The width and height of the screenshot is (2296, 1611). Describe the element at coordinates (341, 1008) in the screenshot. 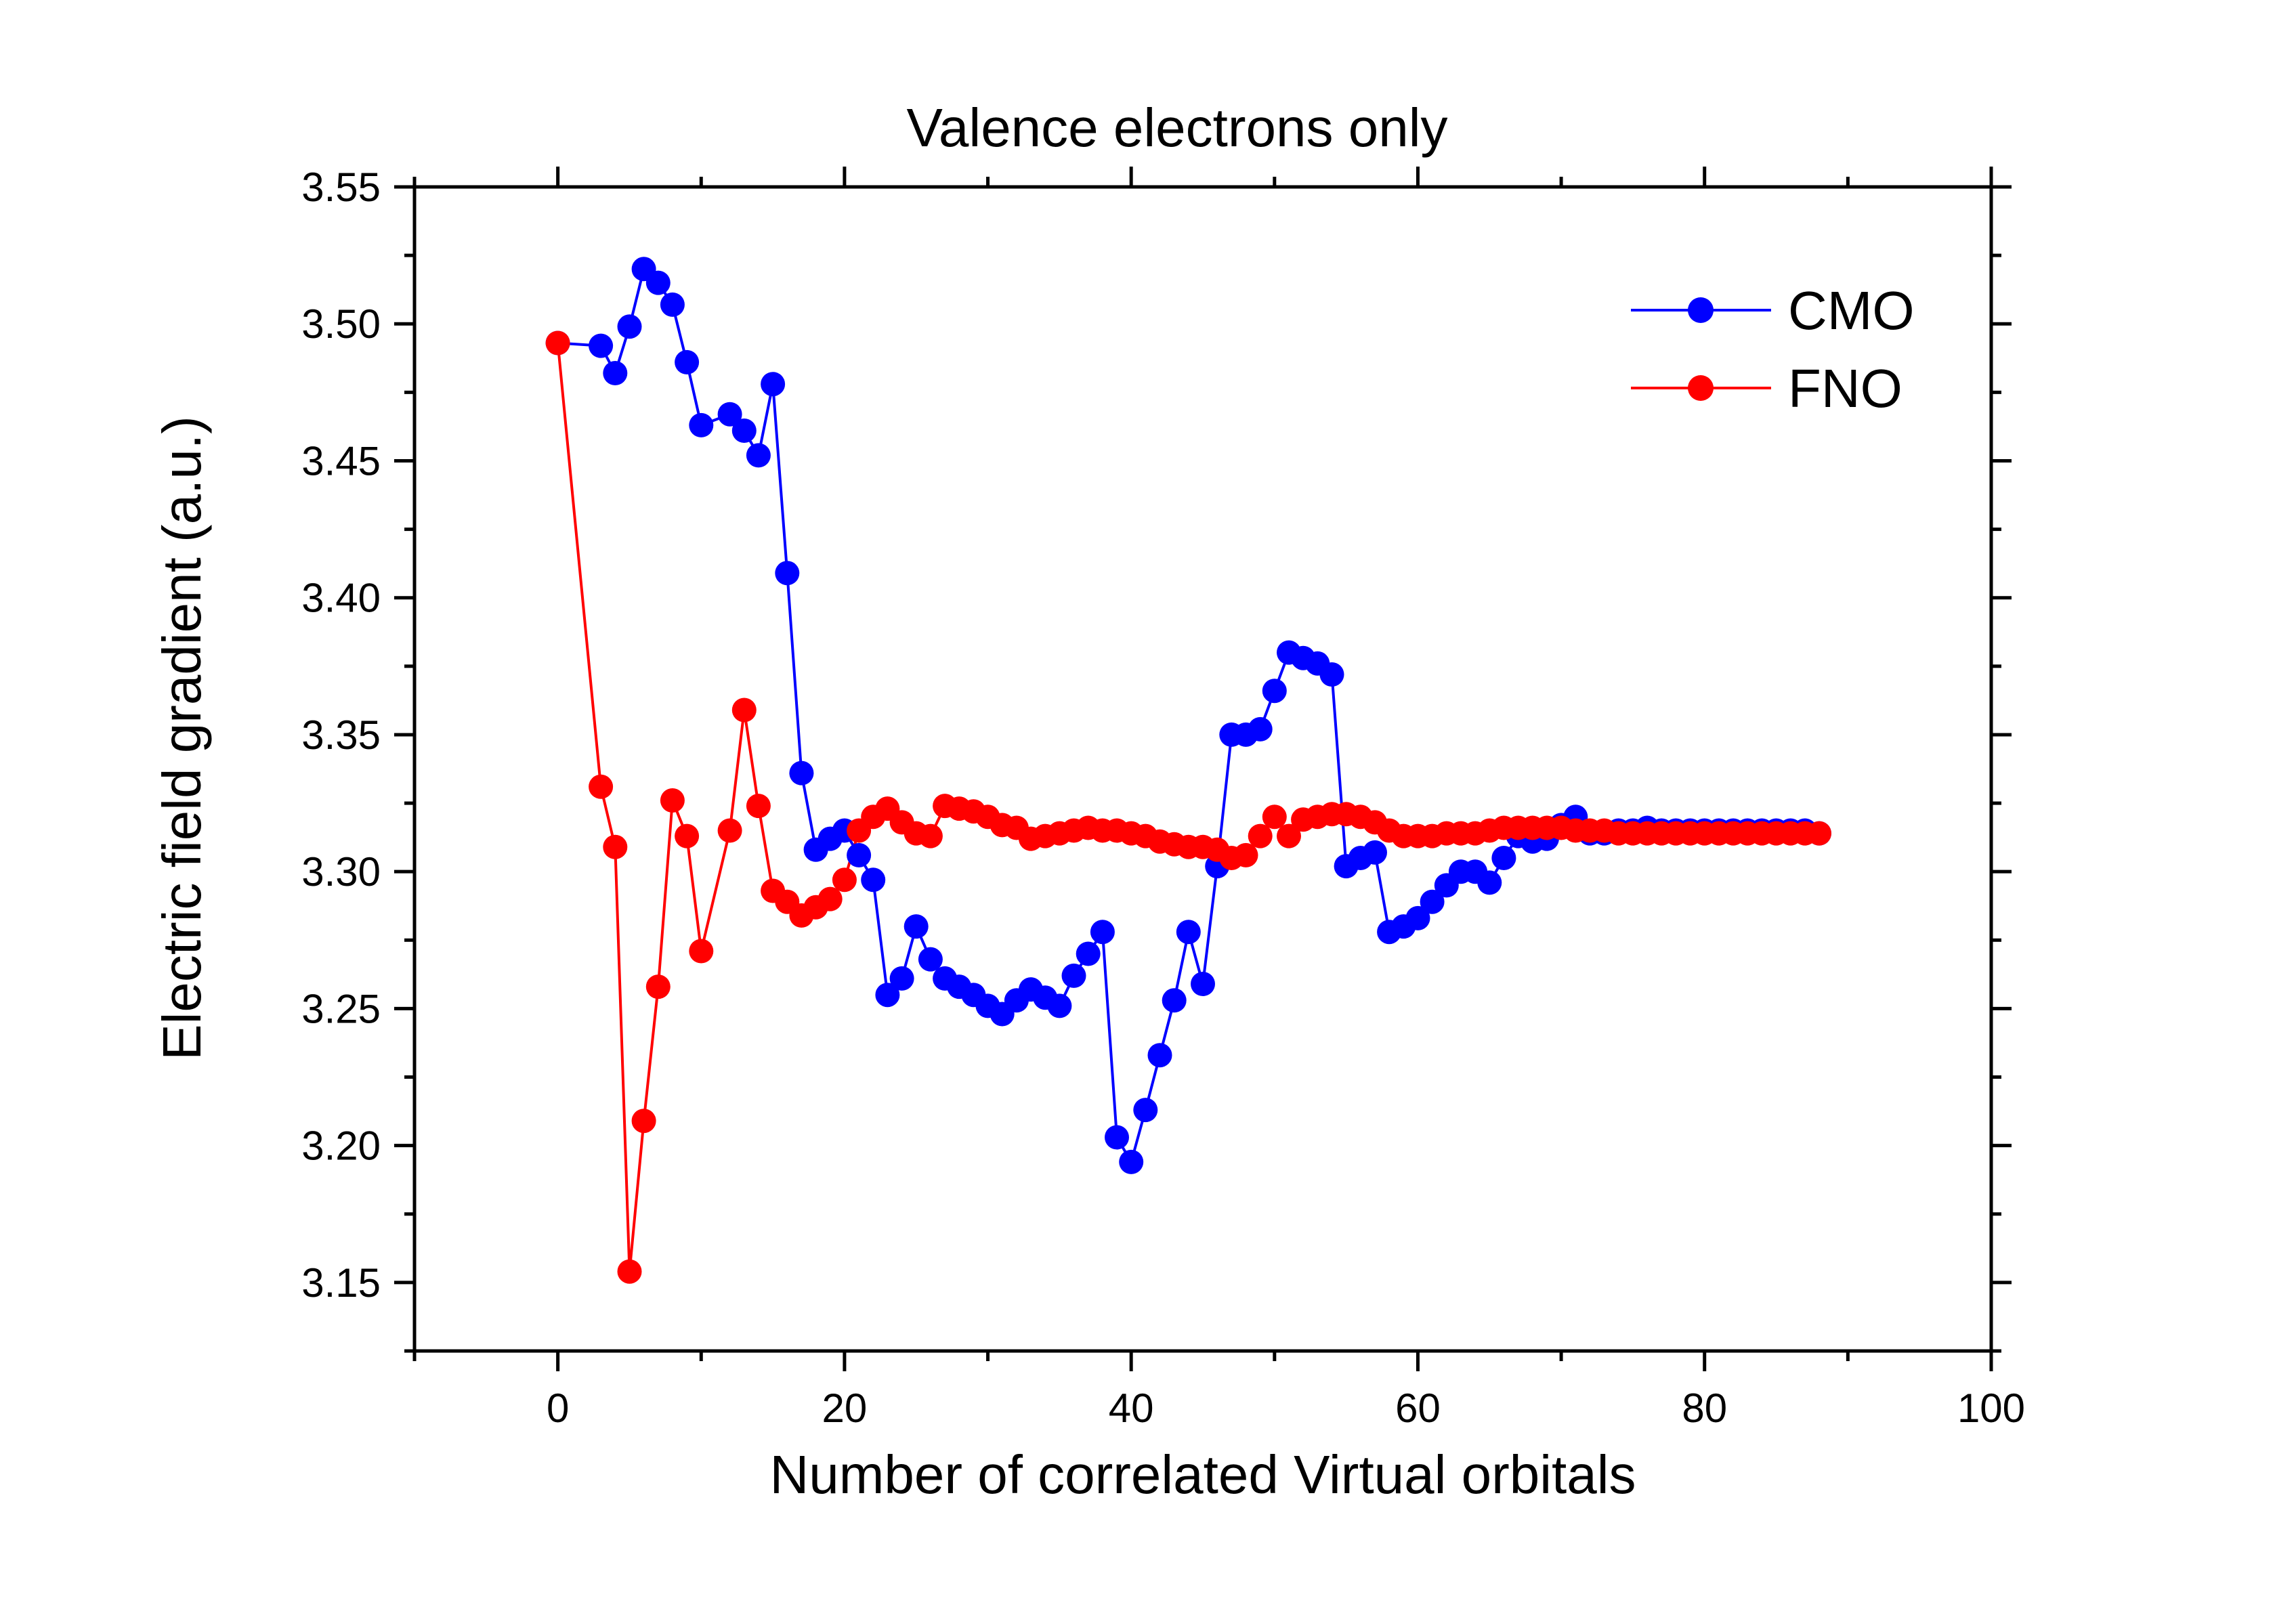

I see `y-tick-label: 3.25` at that location.